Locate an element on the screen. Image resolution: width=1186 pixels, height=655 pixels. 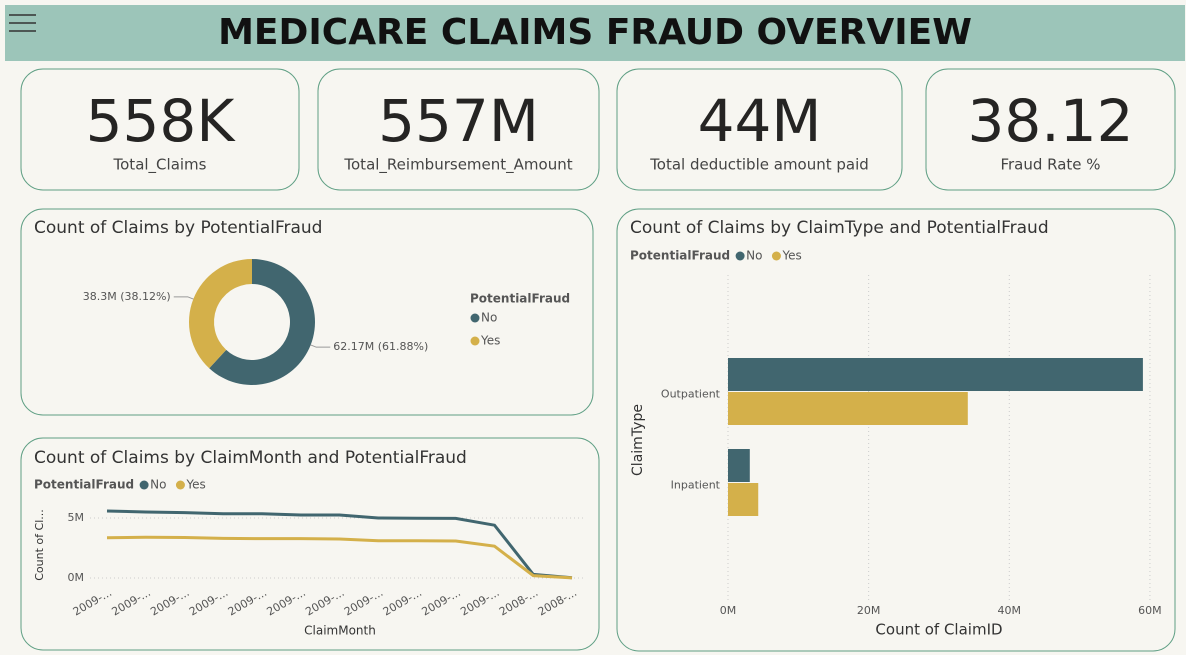
kpi-label: Fraud Rate % is located at coordinates (1050, 165).